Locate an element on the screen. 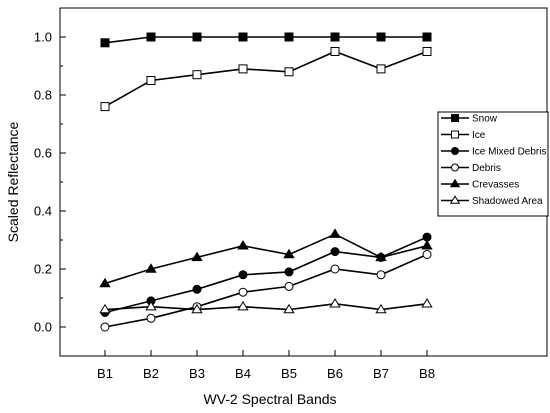 The image size is (550, 413). x-tick-label: B5 is located at coordinates (289, 373).